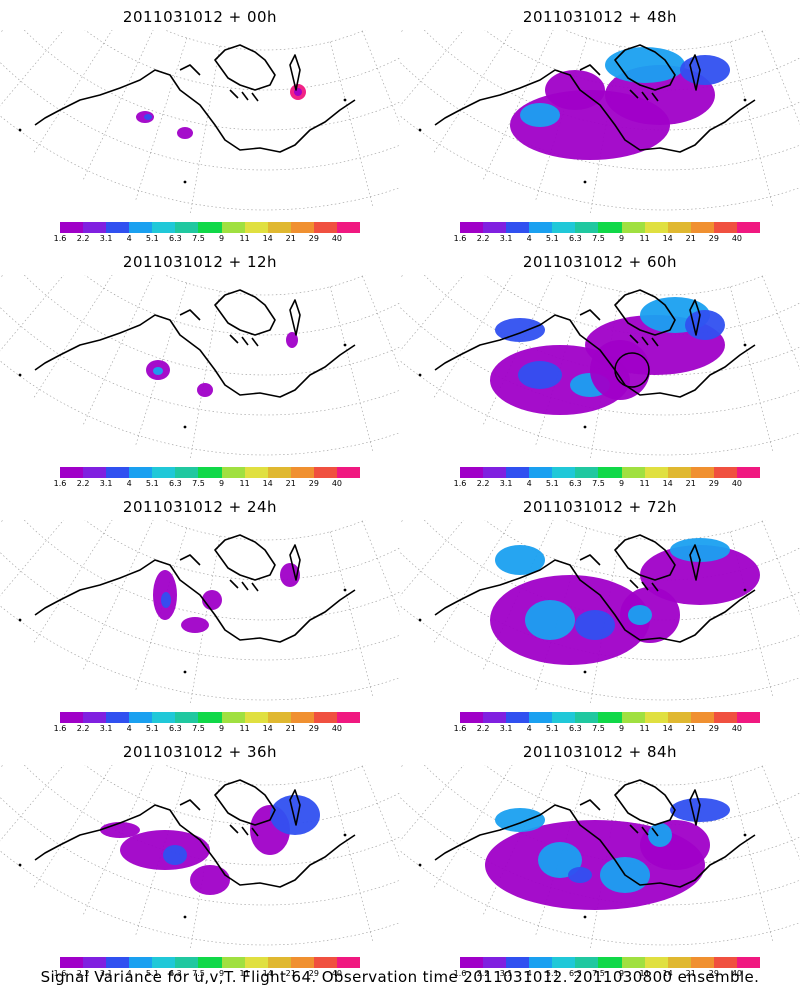 Image resolution: width=800 pixels, height=1000 pixels. What do you see at coordinates (200, 507) in the screenshot?
I see `panel-title: 2011031012 + 24h` at bounding box center [200, 507].